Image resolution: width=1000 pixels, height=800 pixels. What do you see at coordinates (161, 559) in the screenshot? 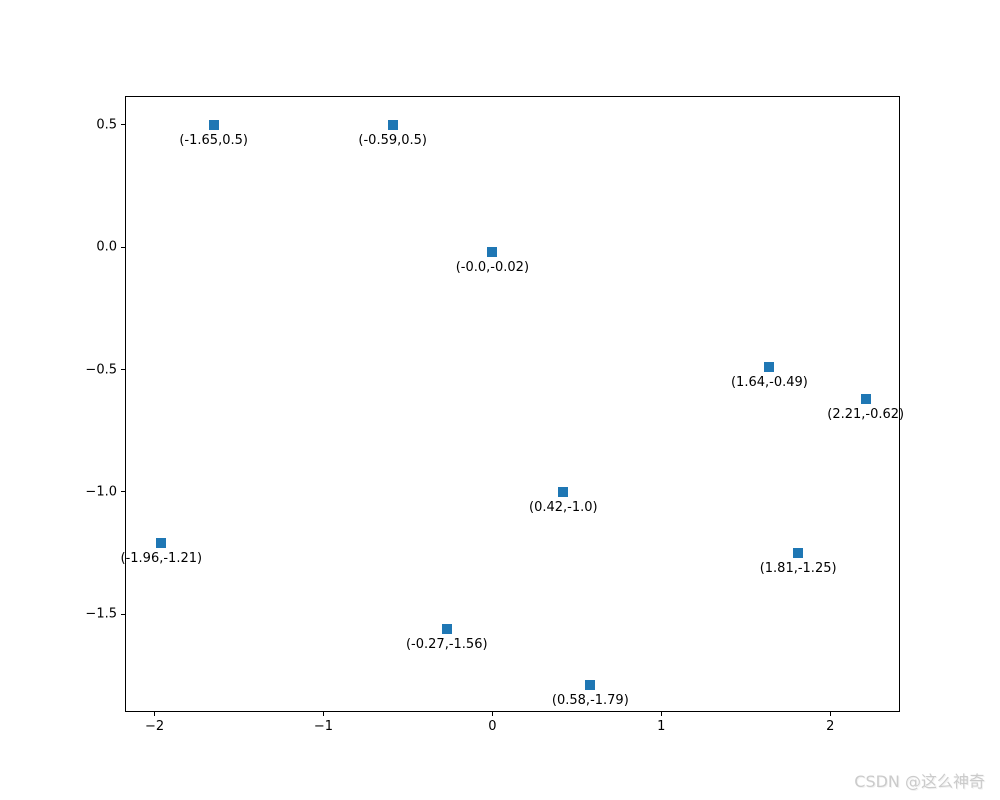
I see `scatter-point-label: (-1.96,-1.21)` at bounding box center [161, 559].